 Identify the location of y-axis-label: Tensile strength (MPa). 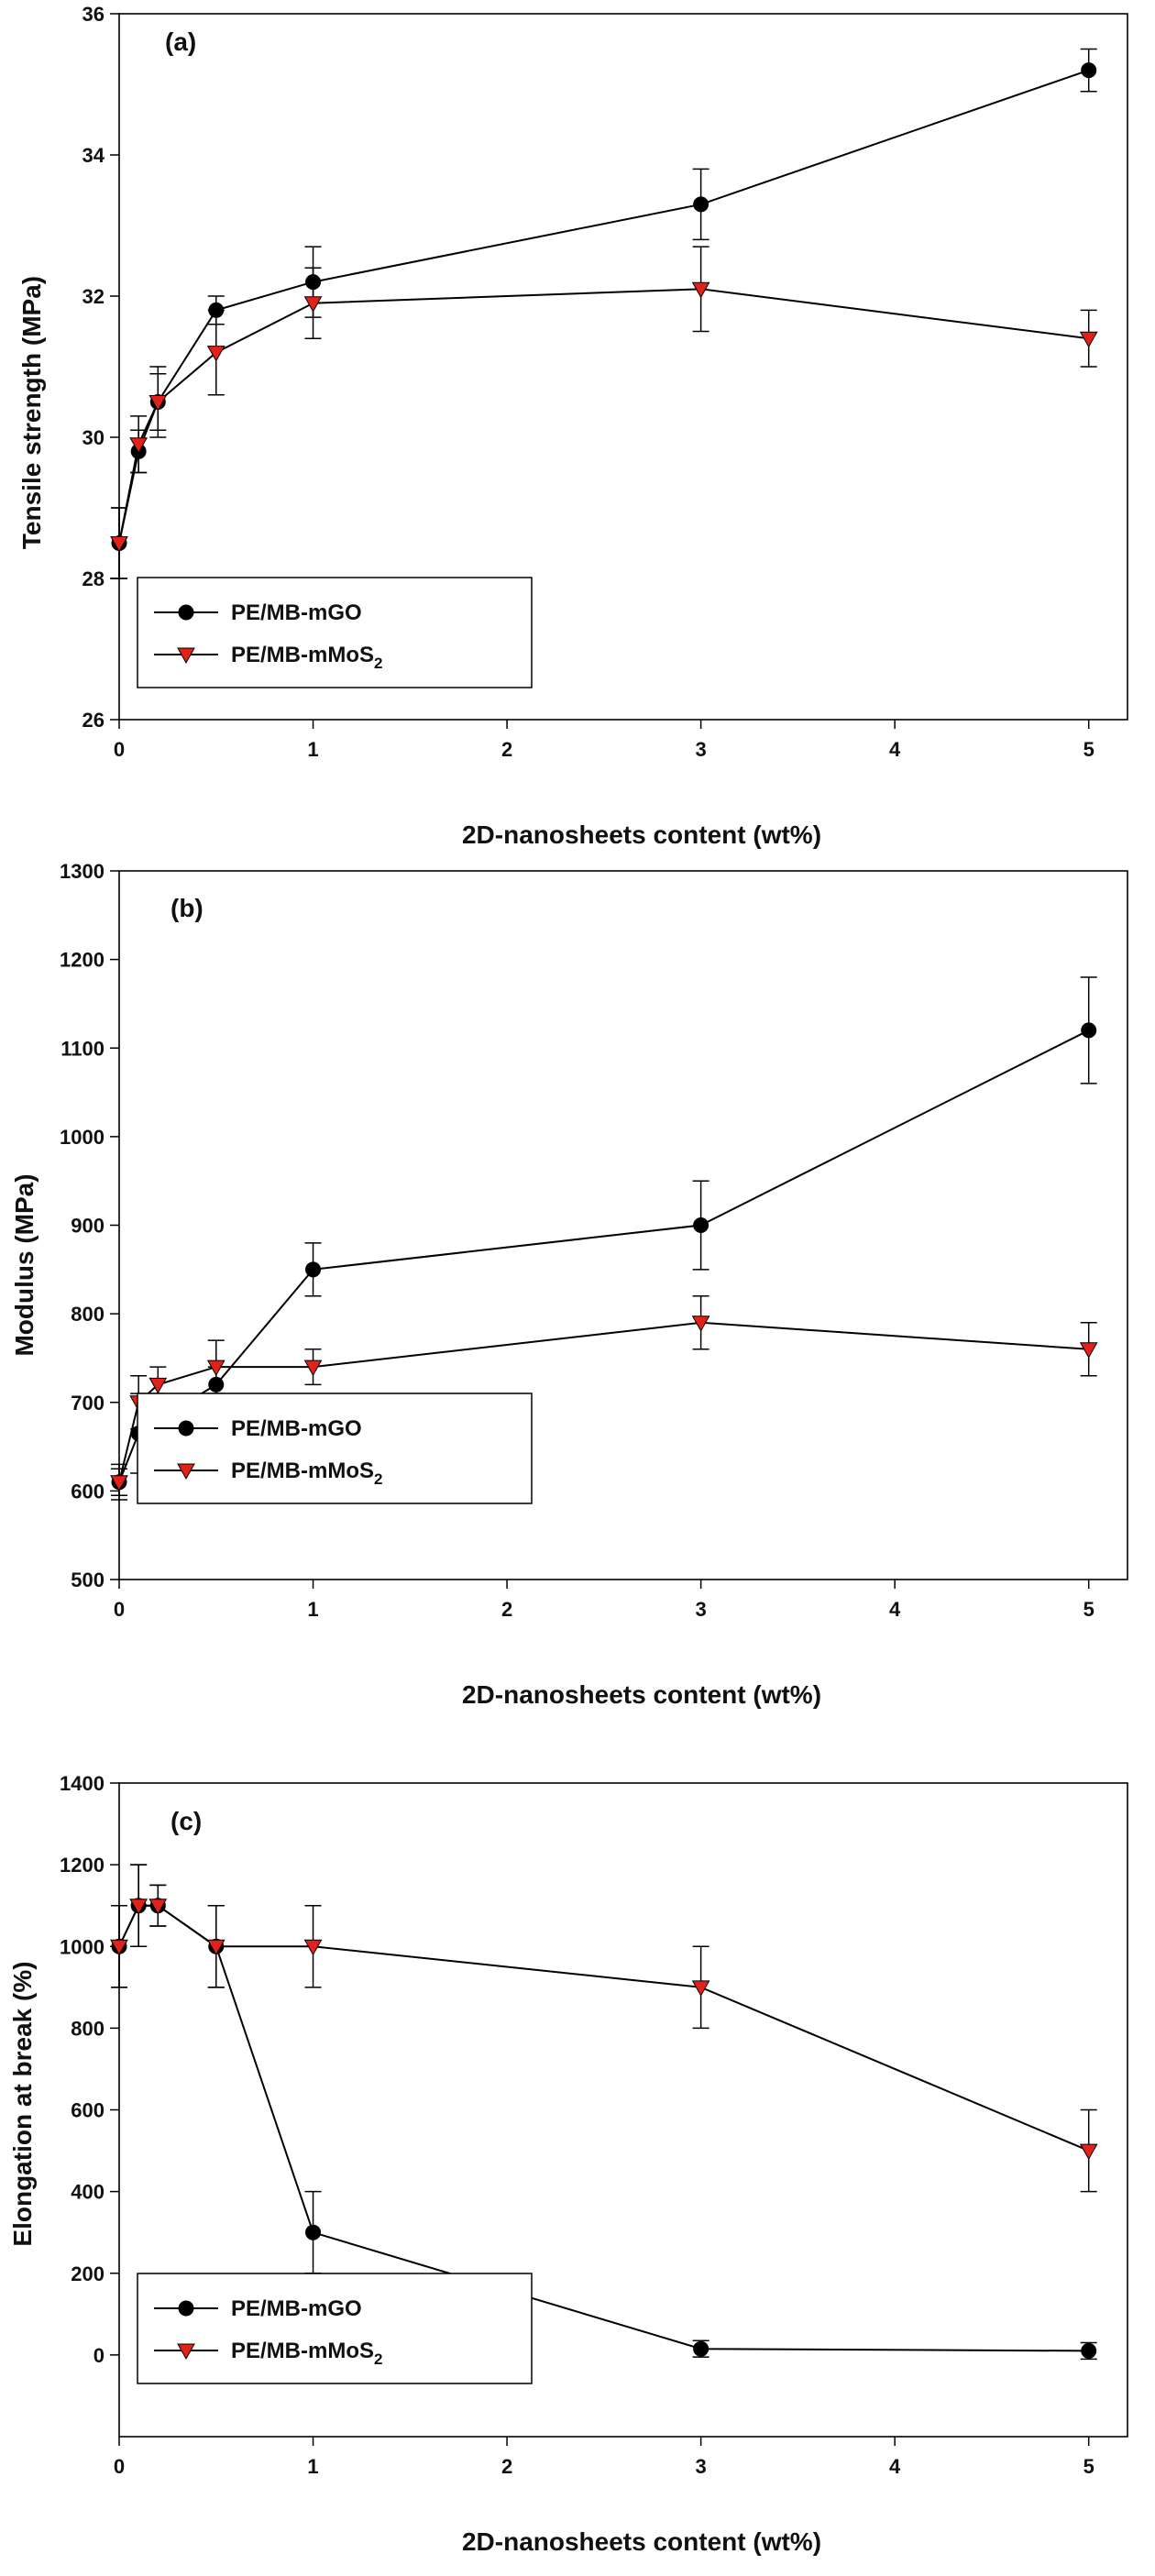
(31, 412).